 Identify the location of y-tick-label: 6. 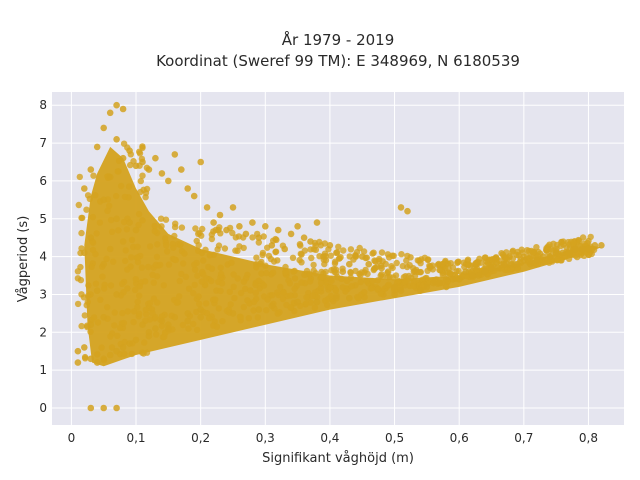
(43, 181).